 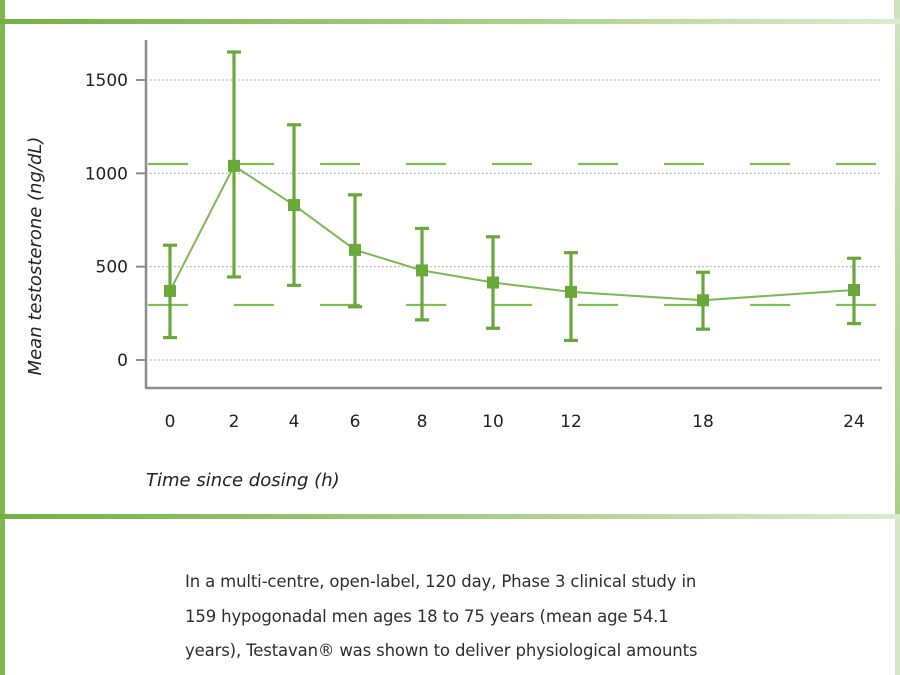 I want to click on y-tick-label: 500, so click(x=112, y=268).